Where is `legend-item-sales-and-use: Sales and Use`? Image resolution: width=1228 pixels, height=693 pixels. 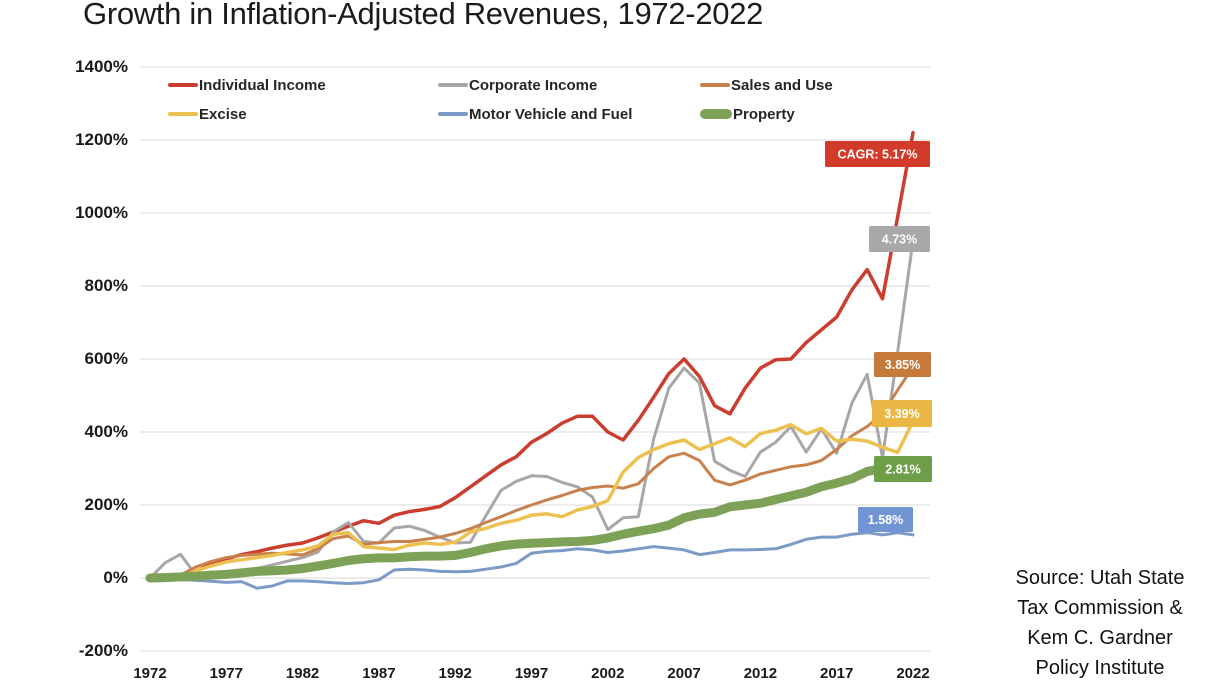
legend-item-sales-and-use: Sales and Use is located at coordinates (766, 85).